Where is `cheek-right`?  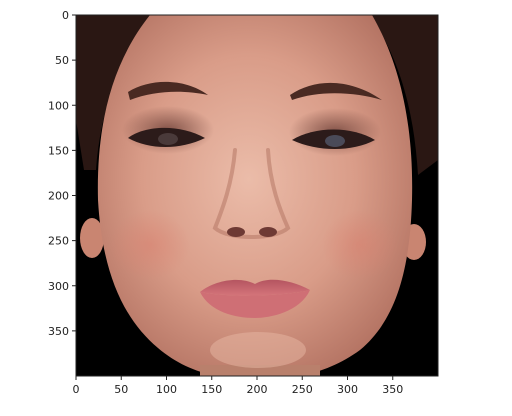 cheek-right is located at coordinates (360, 245).